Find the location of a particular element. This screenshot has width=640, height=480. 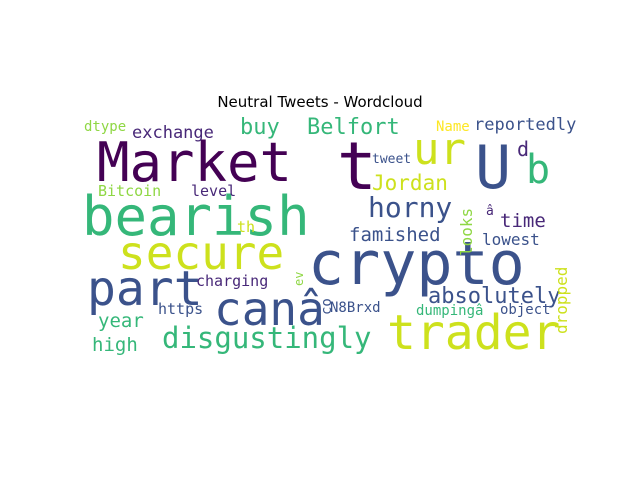

word-39: Name is located at coordinates (453, 127).